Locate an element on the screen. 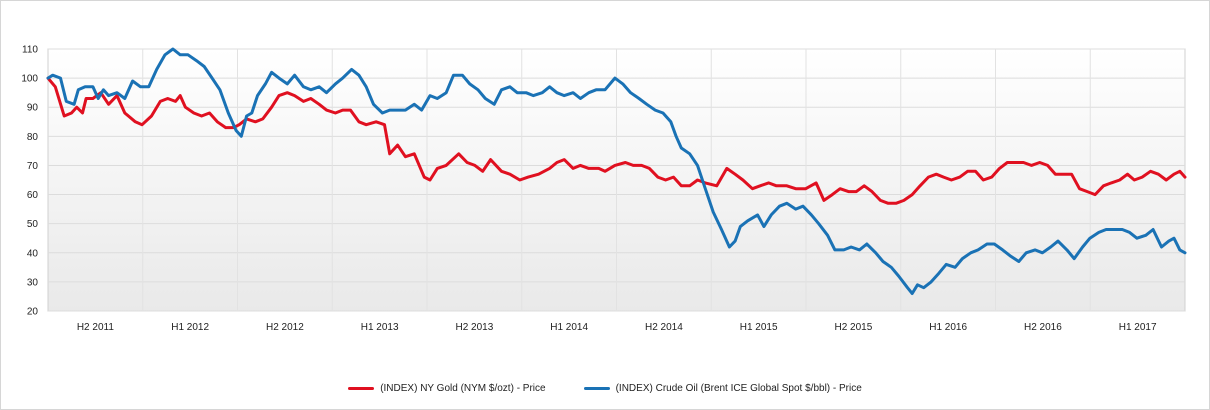 The image size is (1210, 410). y-tick-label: 100 is located at coordinates (29, 79).